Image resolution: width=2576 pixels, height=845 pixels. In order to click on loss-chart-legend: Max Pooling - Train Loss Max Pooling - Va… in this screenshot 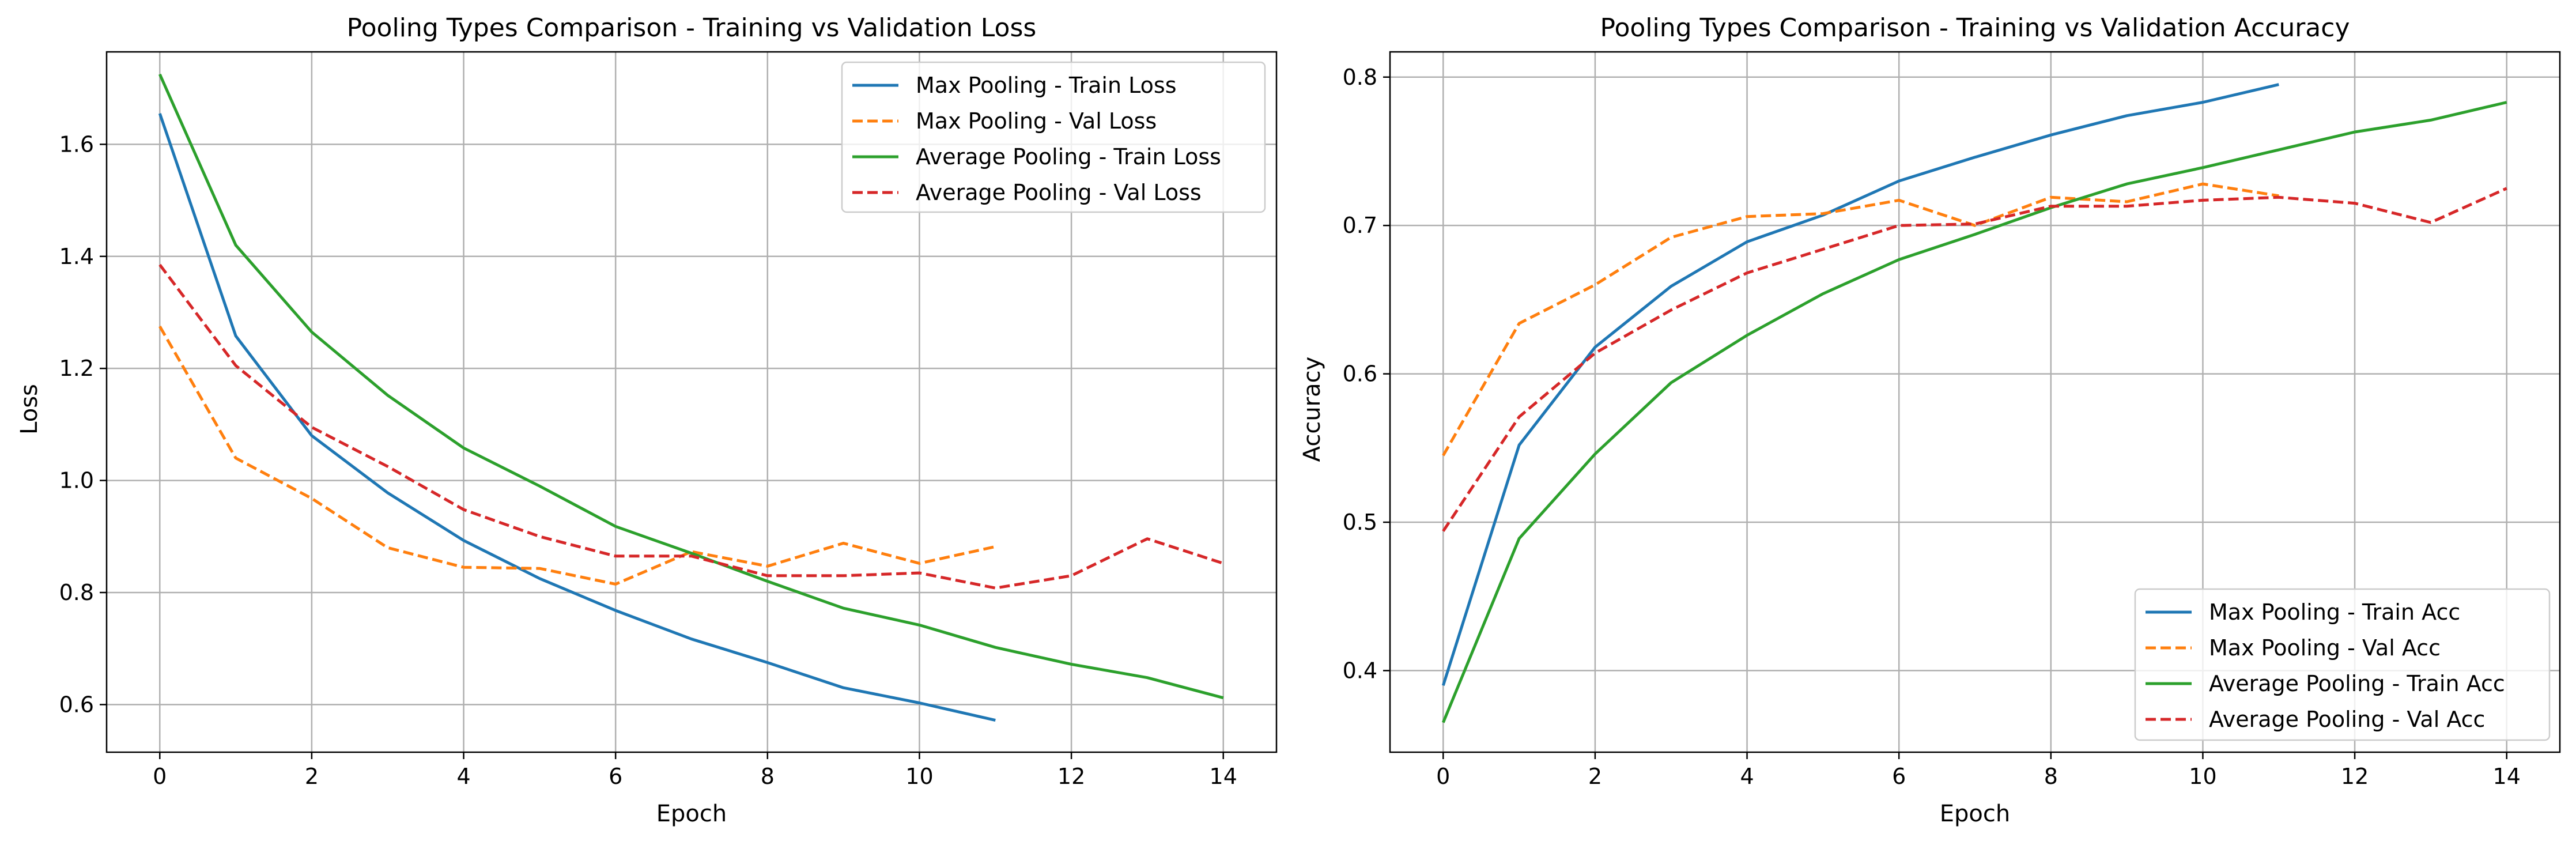, I will do `click(1053, 137)`.